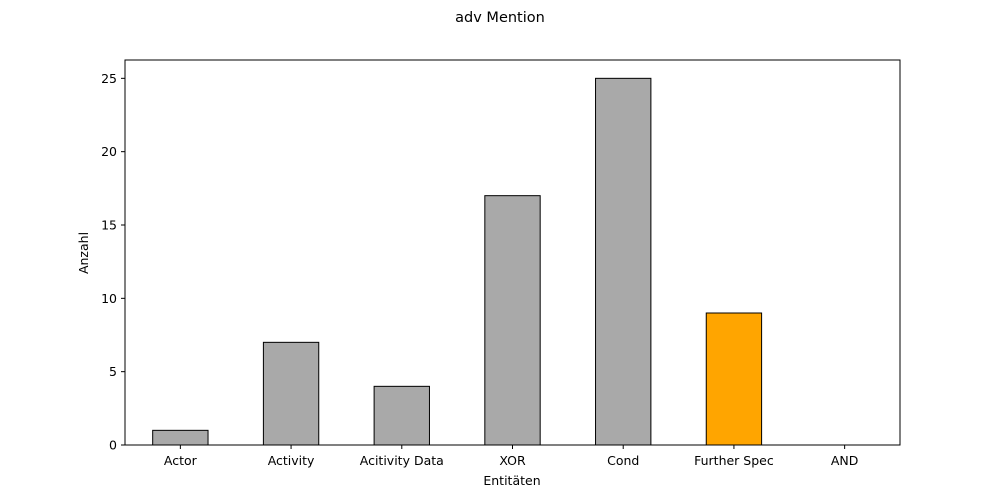 The width and height of the screenshot is (1000, 500). Describe the element at coordinates (734, 379) in the screenshot. I see `bar-further-spec` at that location.